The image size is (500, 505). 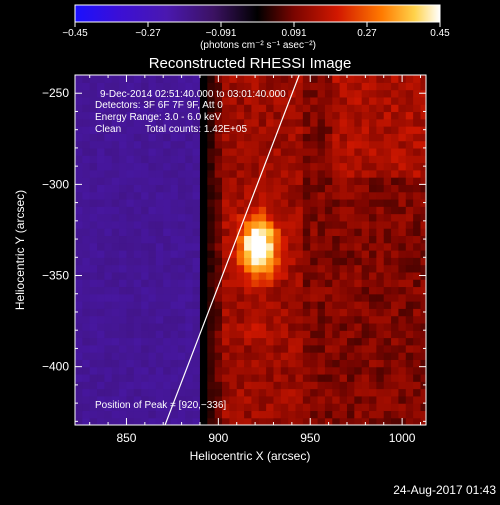 What do you see at coordinates (367, 33) in the screenshot?
I see `colorbar-tick-label: 0.27` at bounding box center [367, 33].